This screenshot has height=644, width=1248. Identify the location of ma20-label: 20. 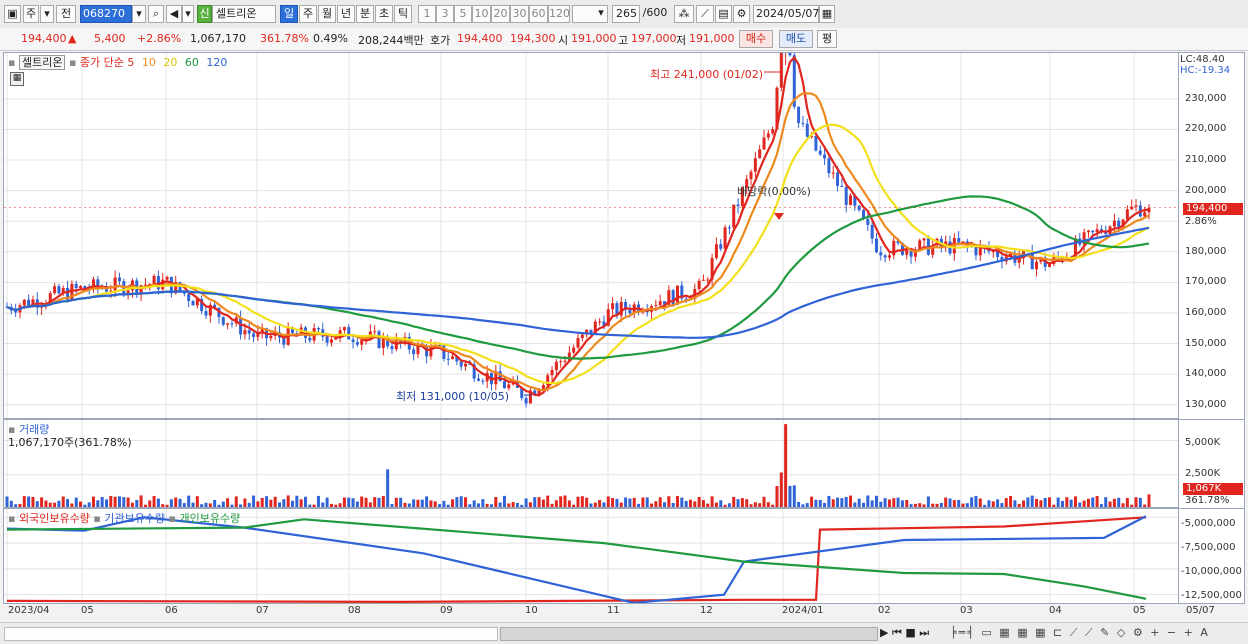
(170, 62).